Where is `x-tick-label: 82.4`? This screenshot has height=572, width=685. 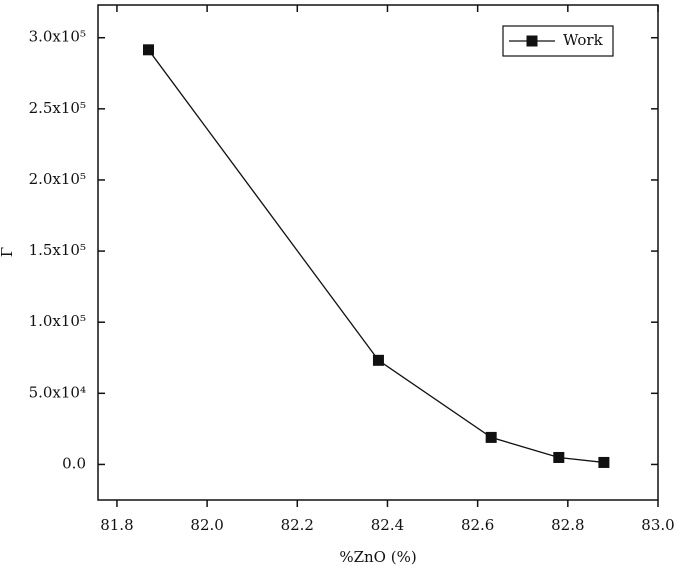 x-tick-label: 82.4 is located at coordinates (387, 525).